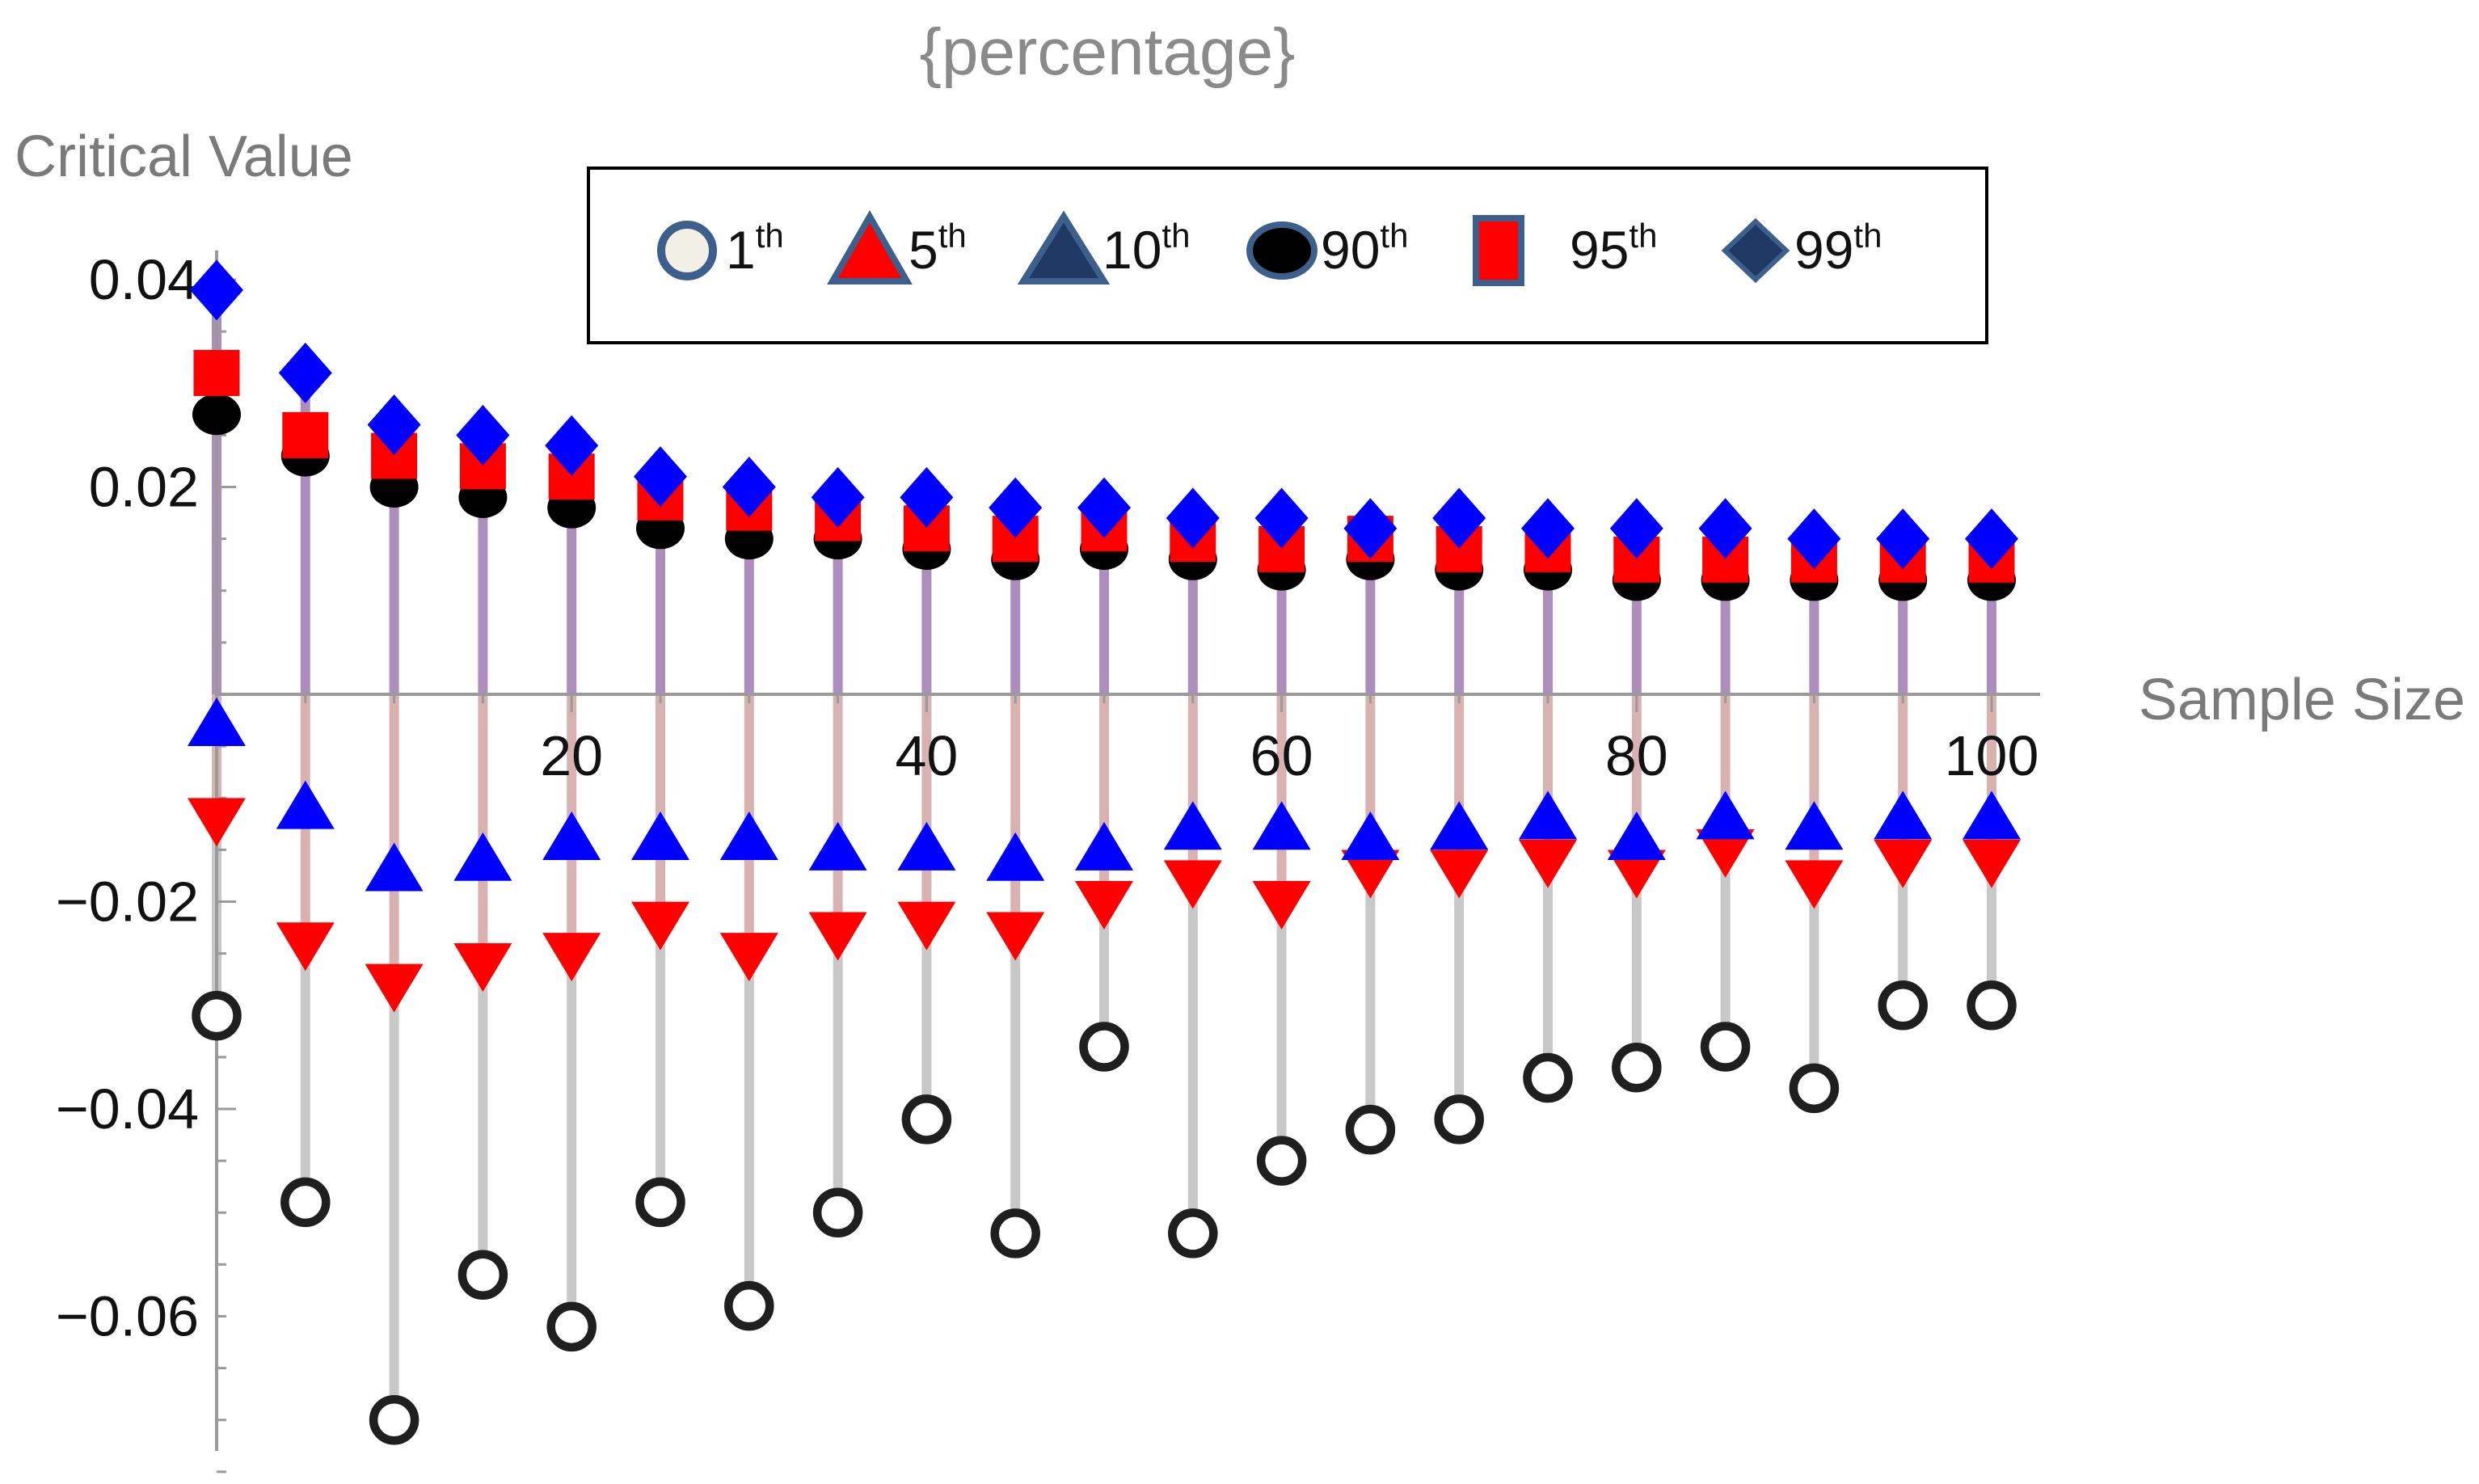  Describe the element at coordinates (1565, 250) in the screenshot. I see `legend-item-95th: 95th` at that location.